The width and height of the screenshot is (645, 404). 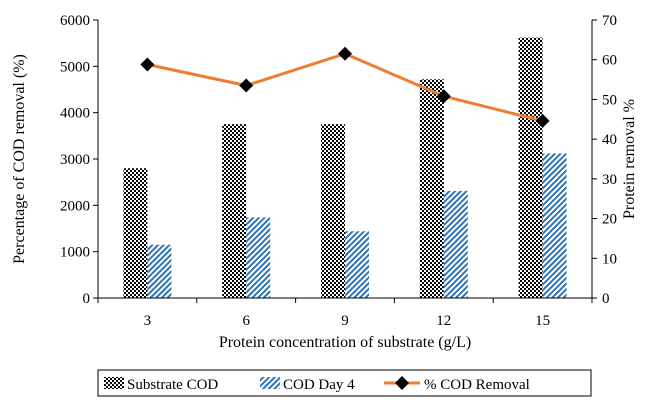 What do you see at coordinates (75, 67) in the screenshot?
I see `y-tick-label-left: 5000` at bounding box center [75, 67].